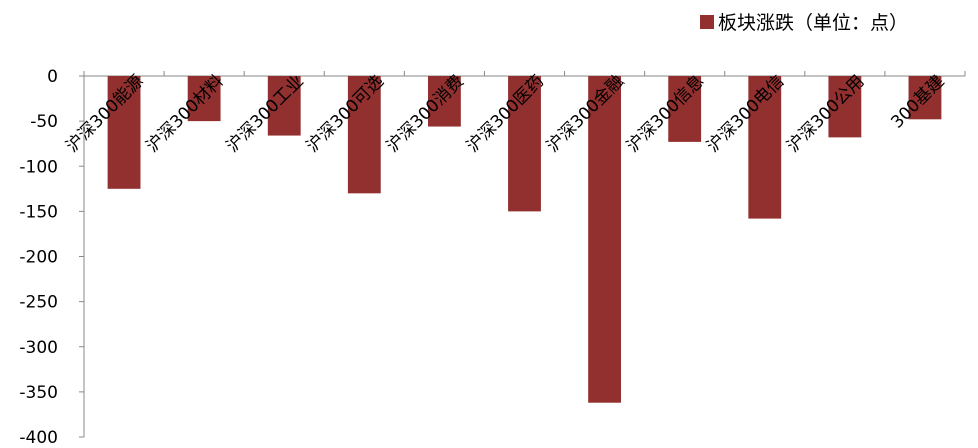 This screenshot has width=978, height=448. I want to click on y-axis: 0 -50 -100 -150 -200 -250 -300 -350 -400, so click(52, 257).